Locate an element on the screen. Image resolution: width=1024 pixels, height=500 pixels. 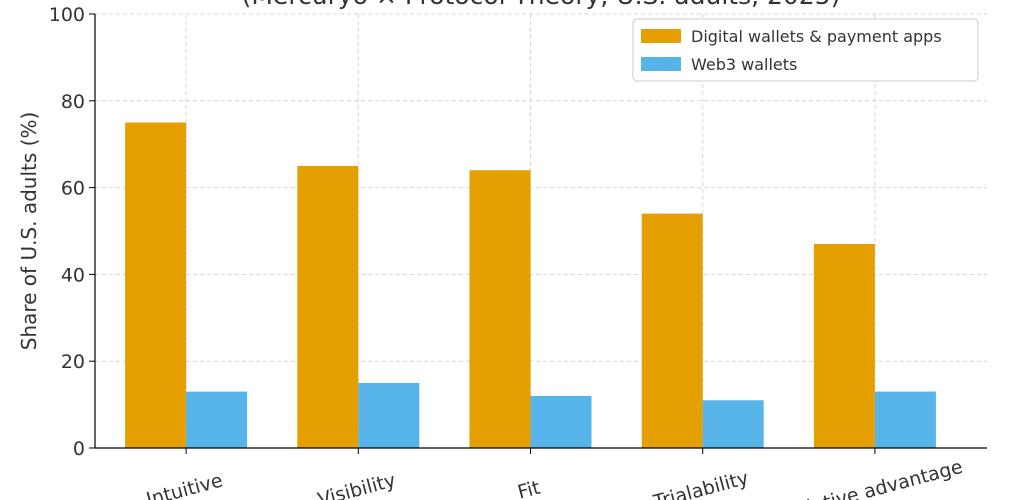
bar-digital-wallets-payment-apps-fit is located at coordinates (500, 309).